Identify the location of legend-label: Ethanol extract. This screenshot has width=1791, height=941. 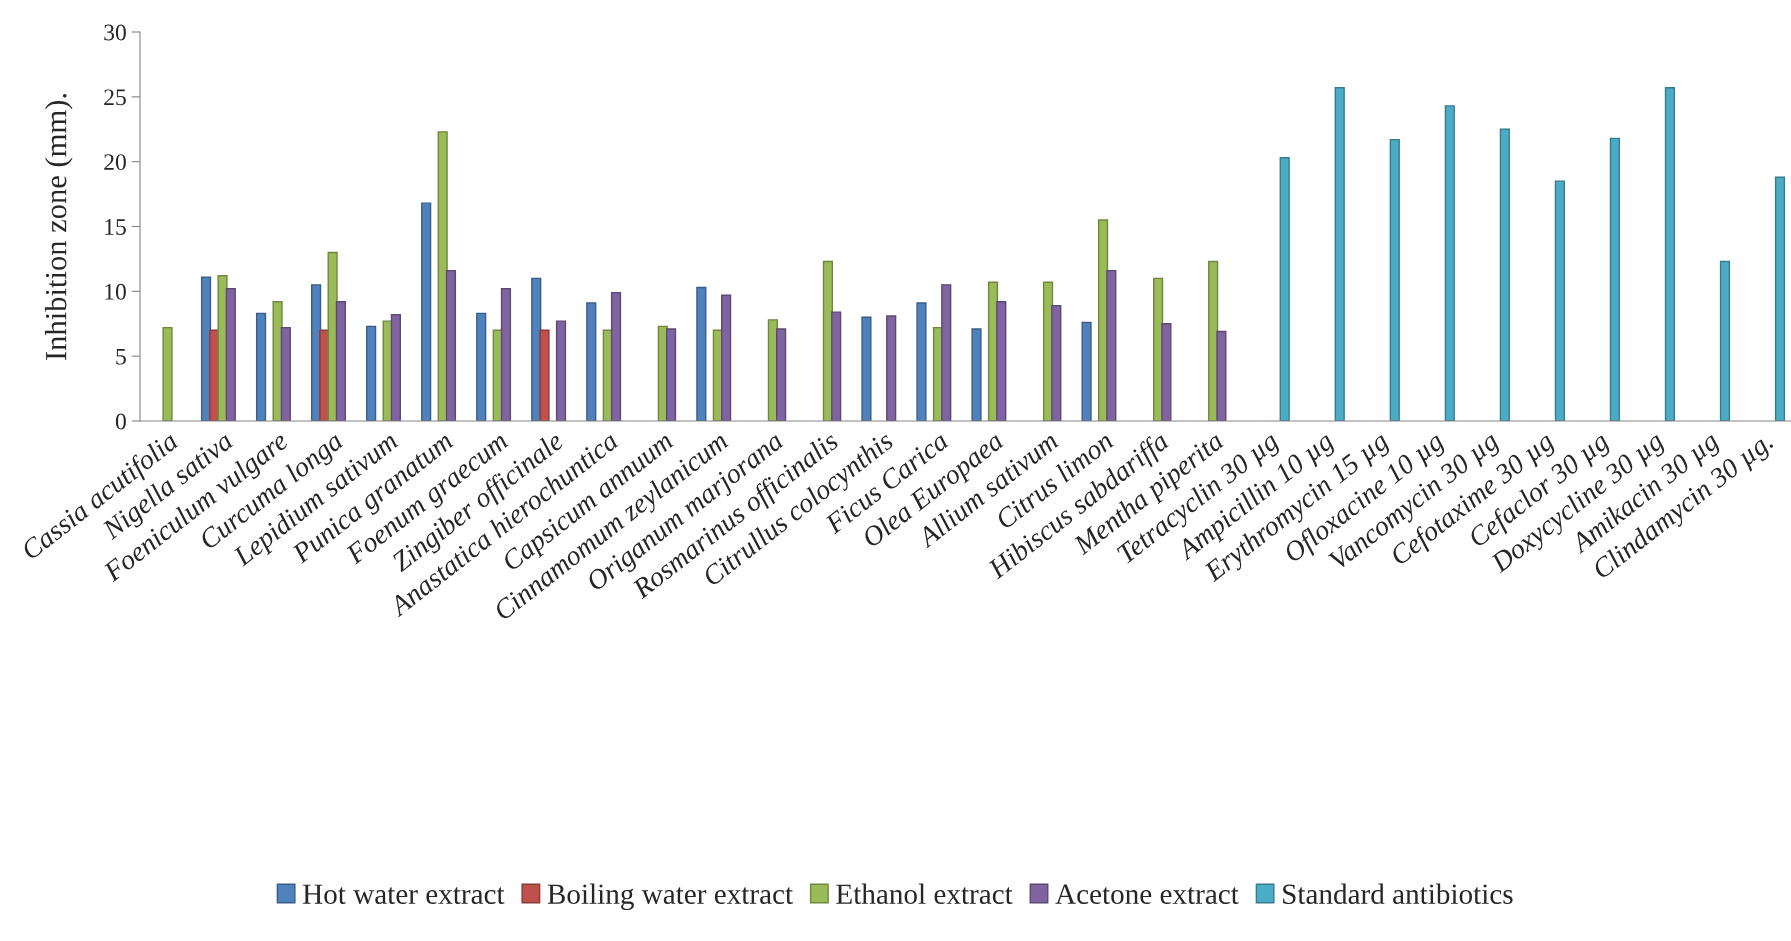
(924, 894).